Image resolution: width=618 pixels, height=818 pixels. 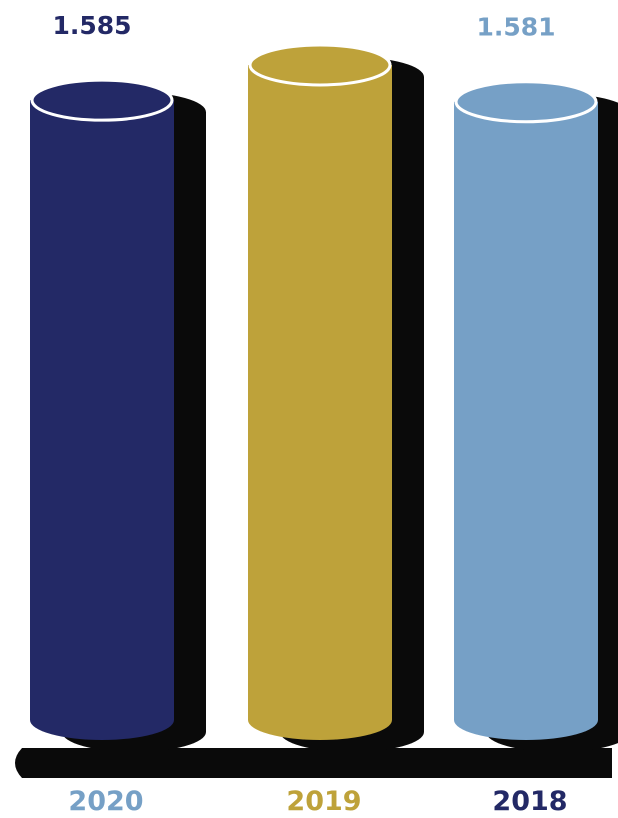 I want to click on chart-floor, so click(x=313, y=763).